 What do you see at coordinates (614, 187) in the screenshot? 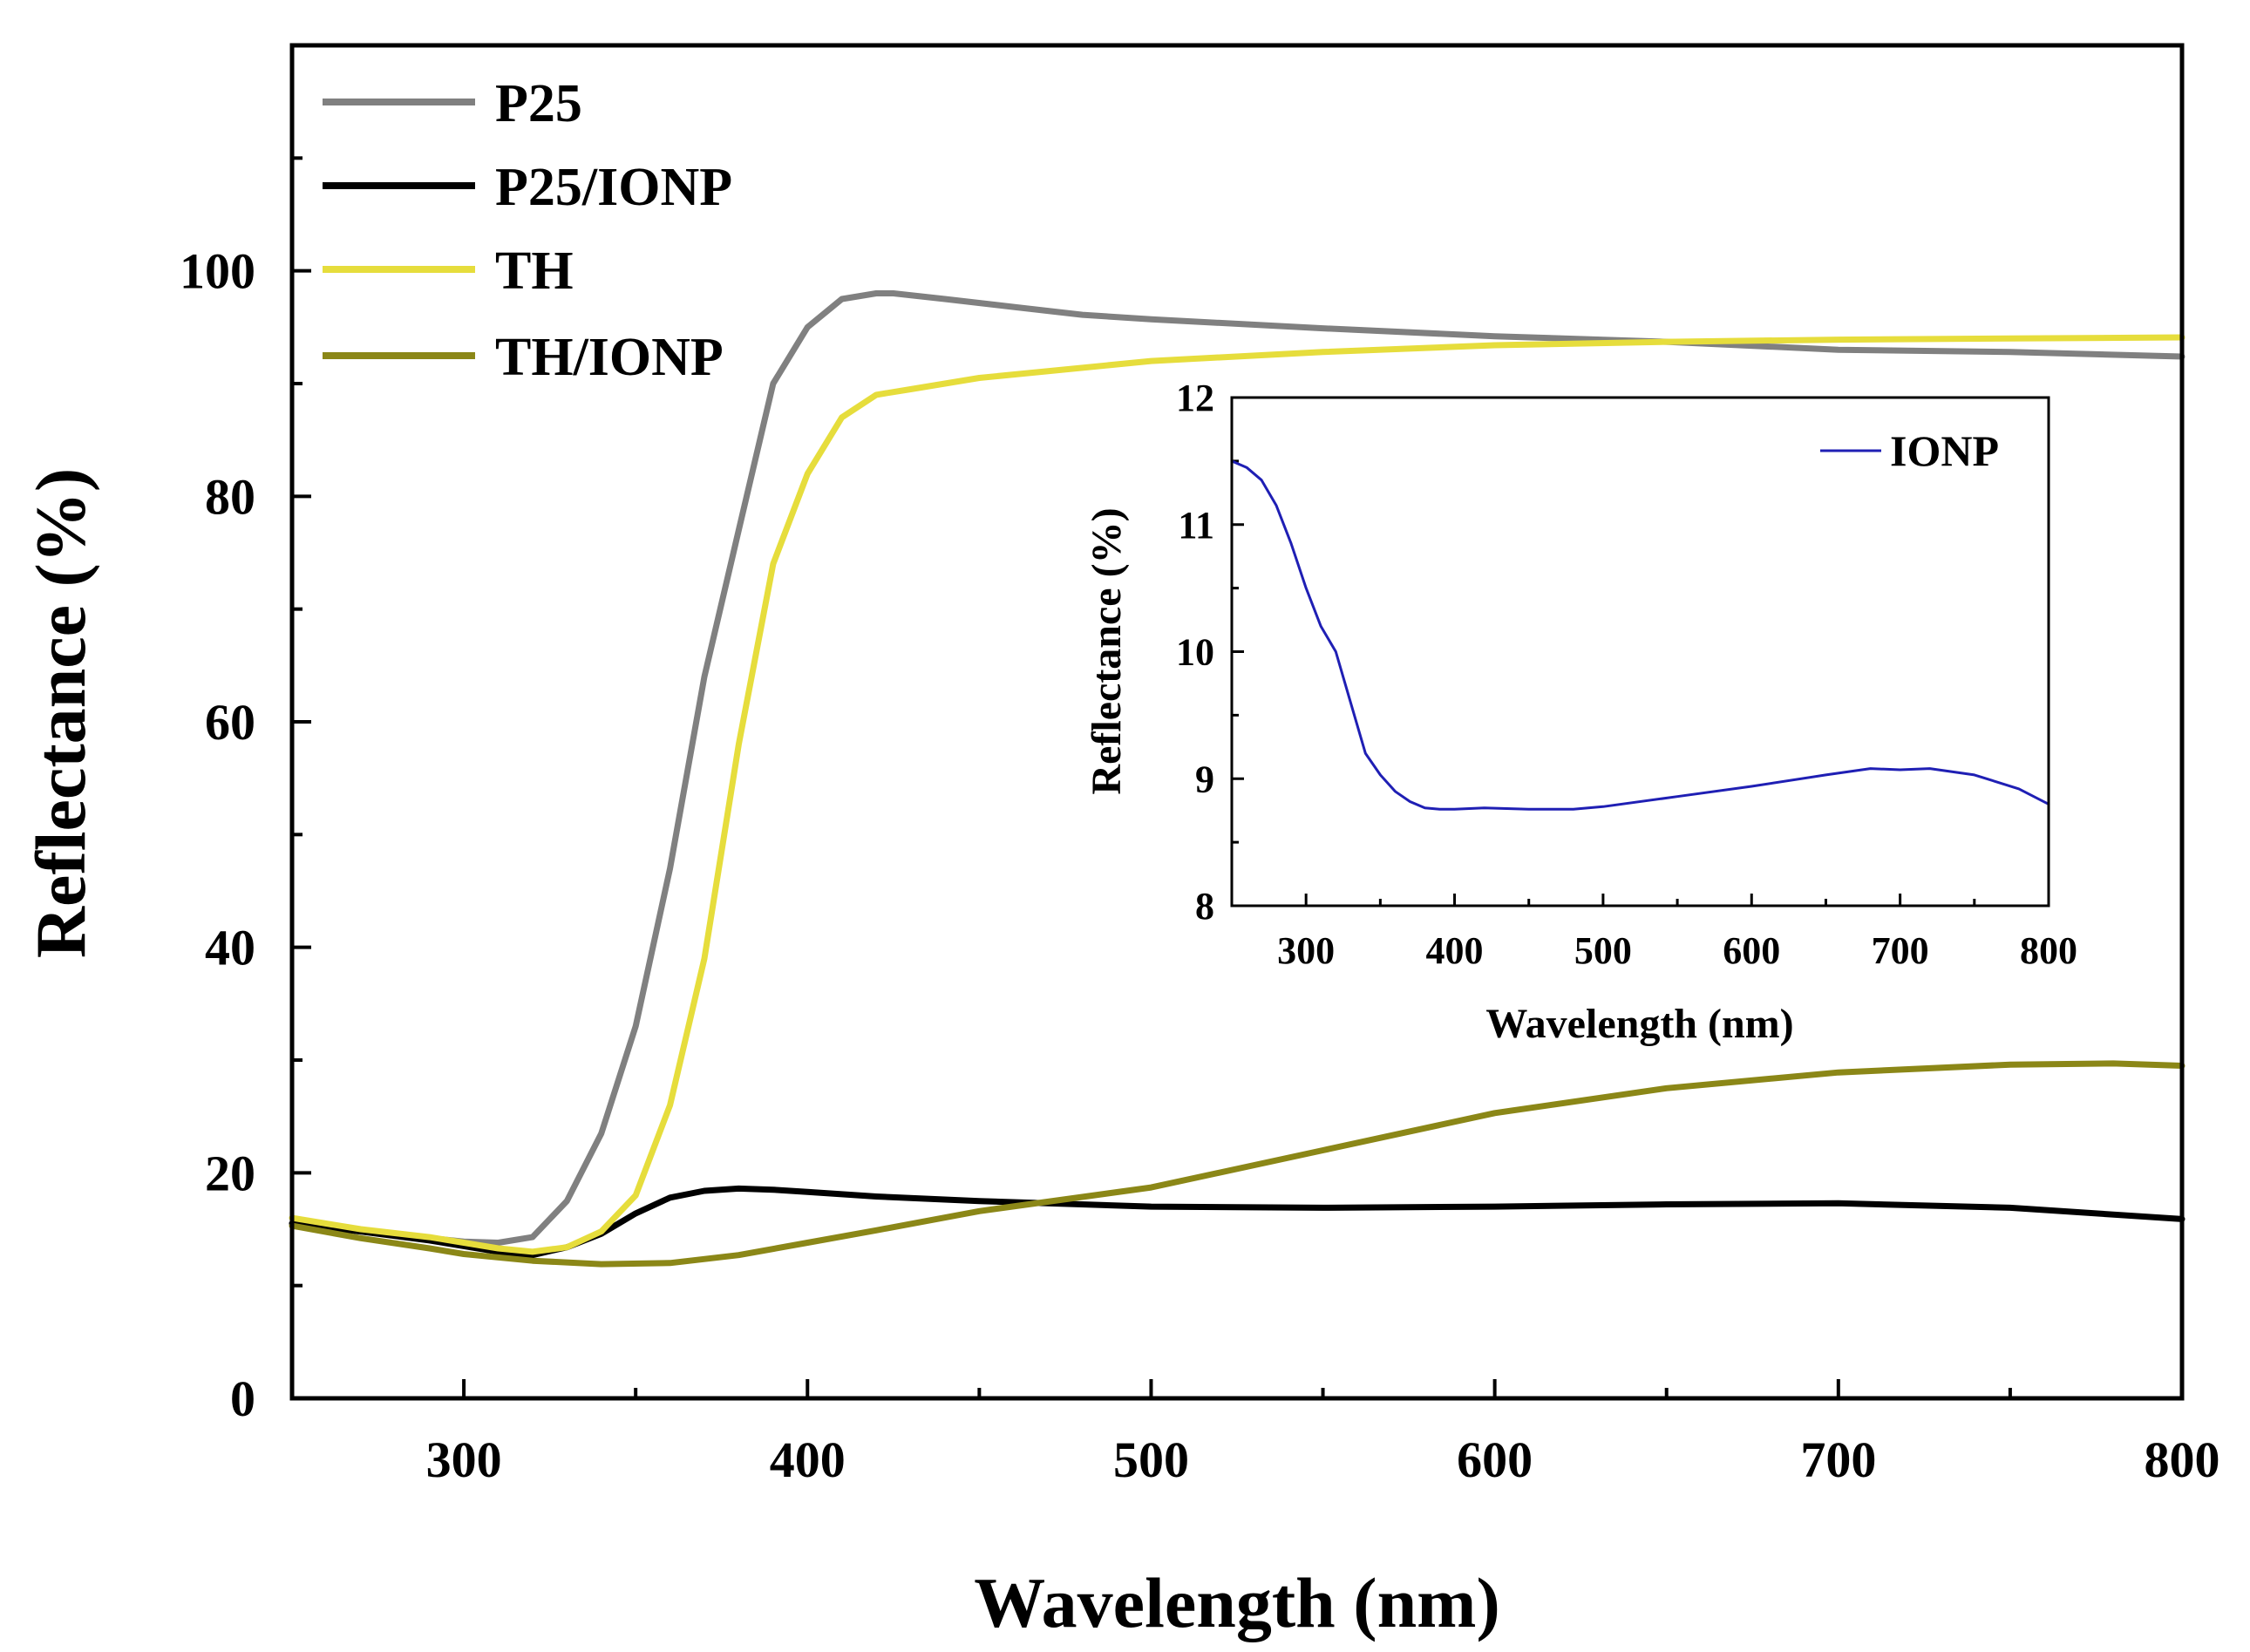
I see `legend-label-p25-ionp: P25/IONP` at bounding box center [614, 187].